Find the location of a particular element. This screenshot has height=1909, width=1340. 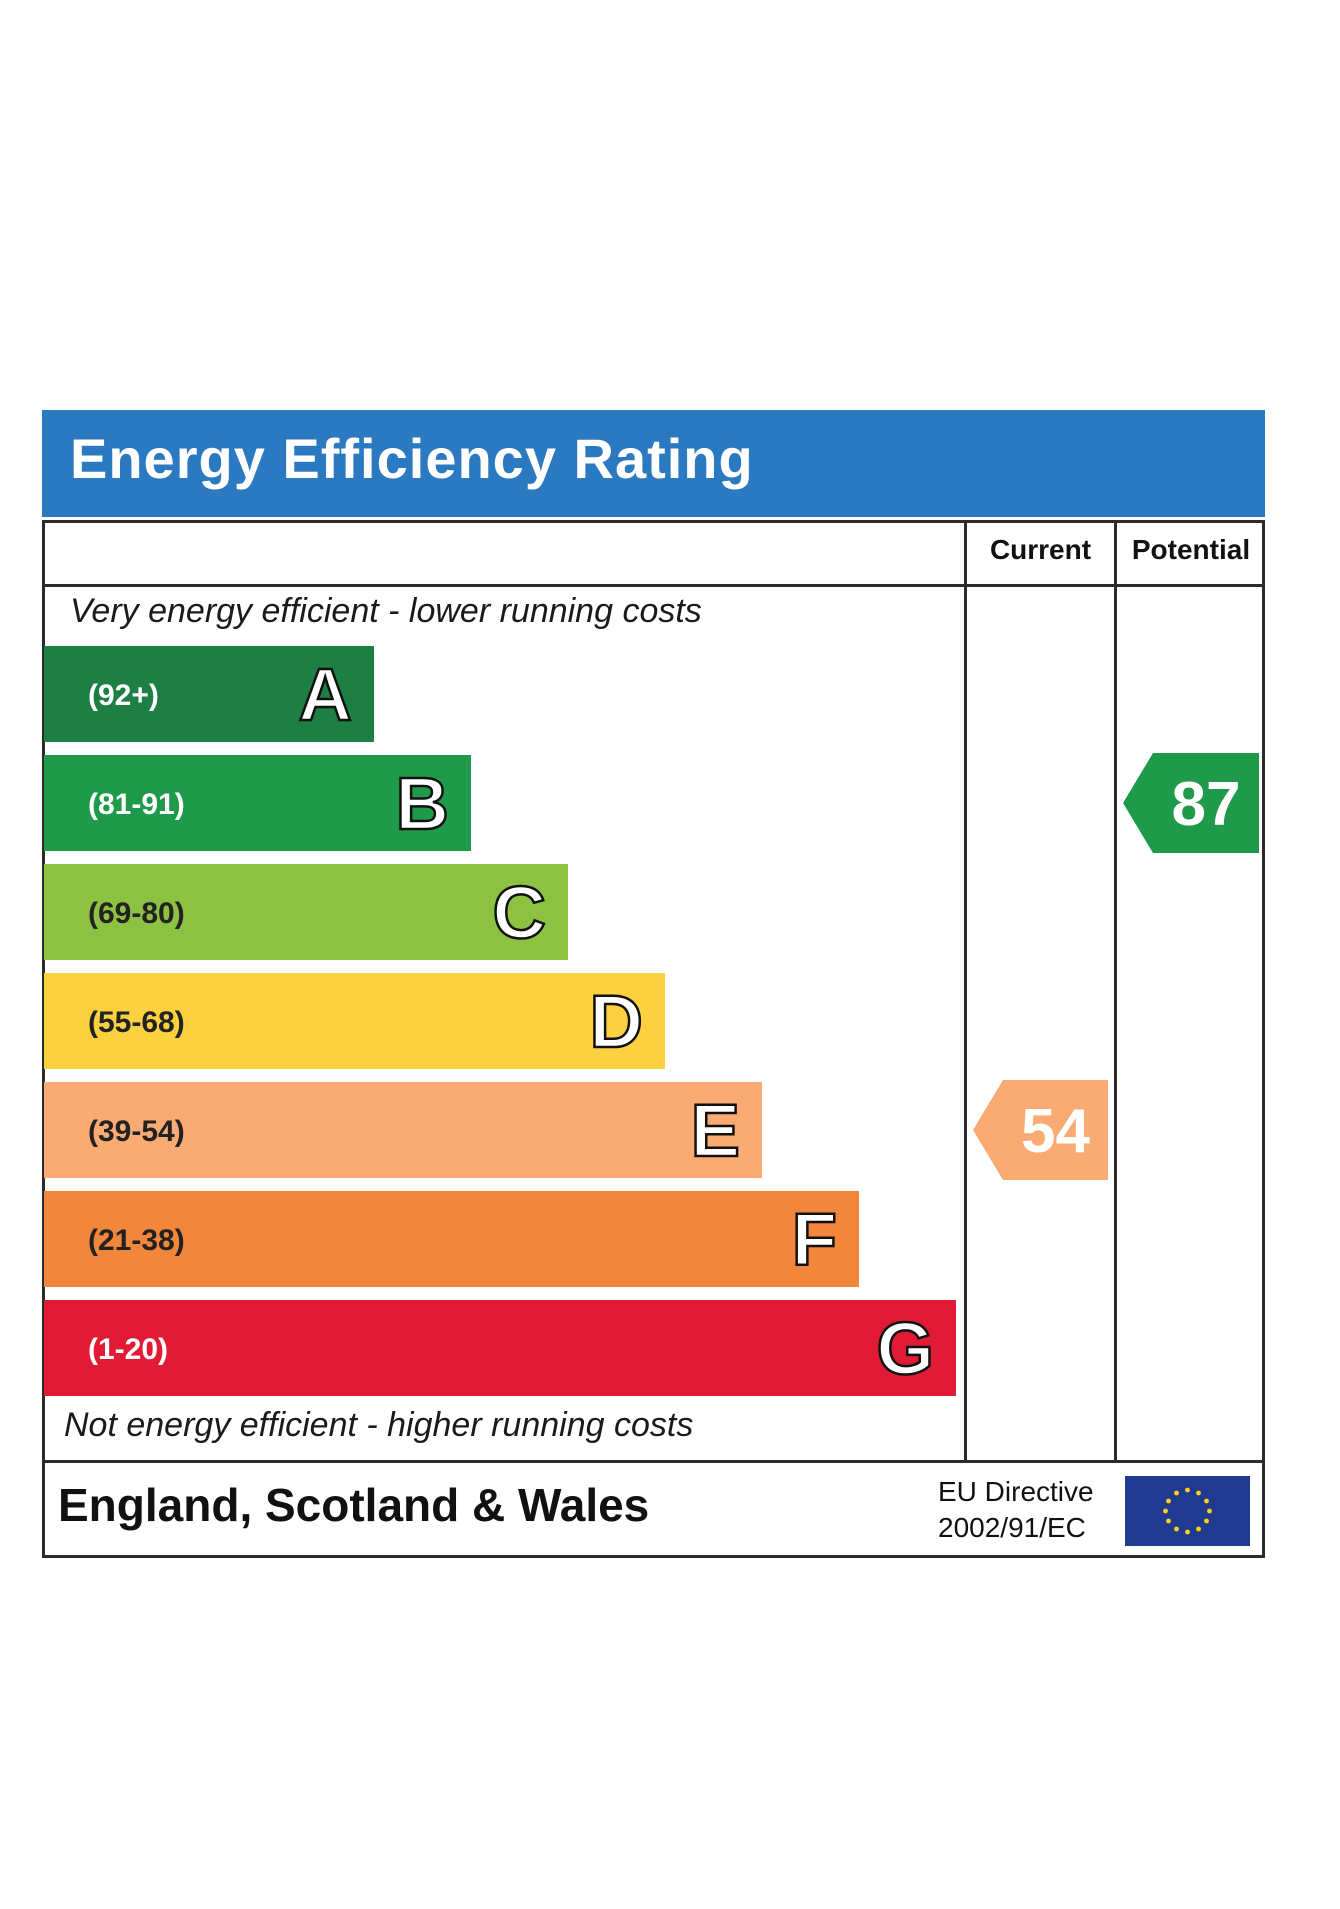

footer-divider is located at coordinates (653, 1461).